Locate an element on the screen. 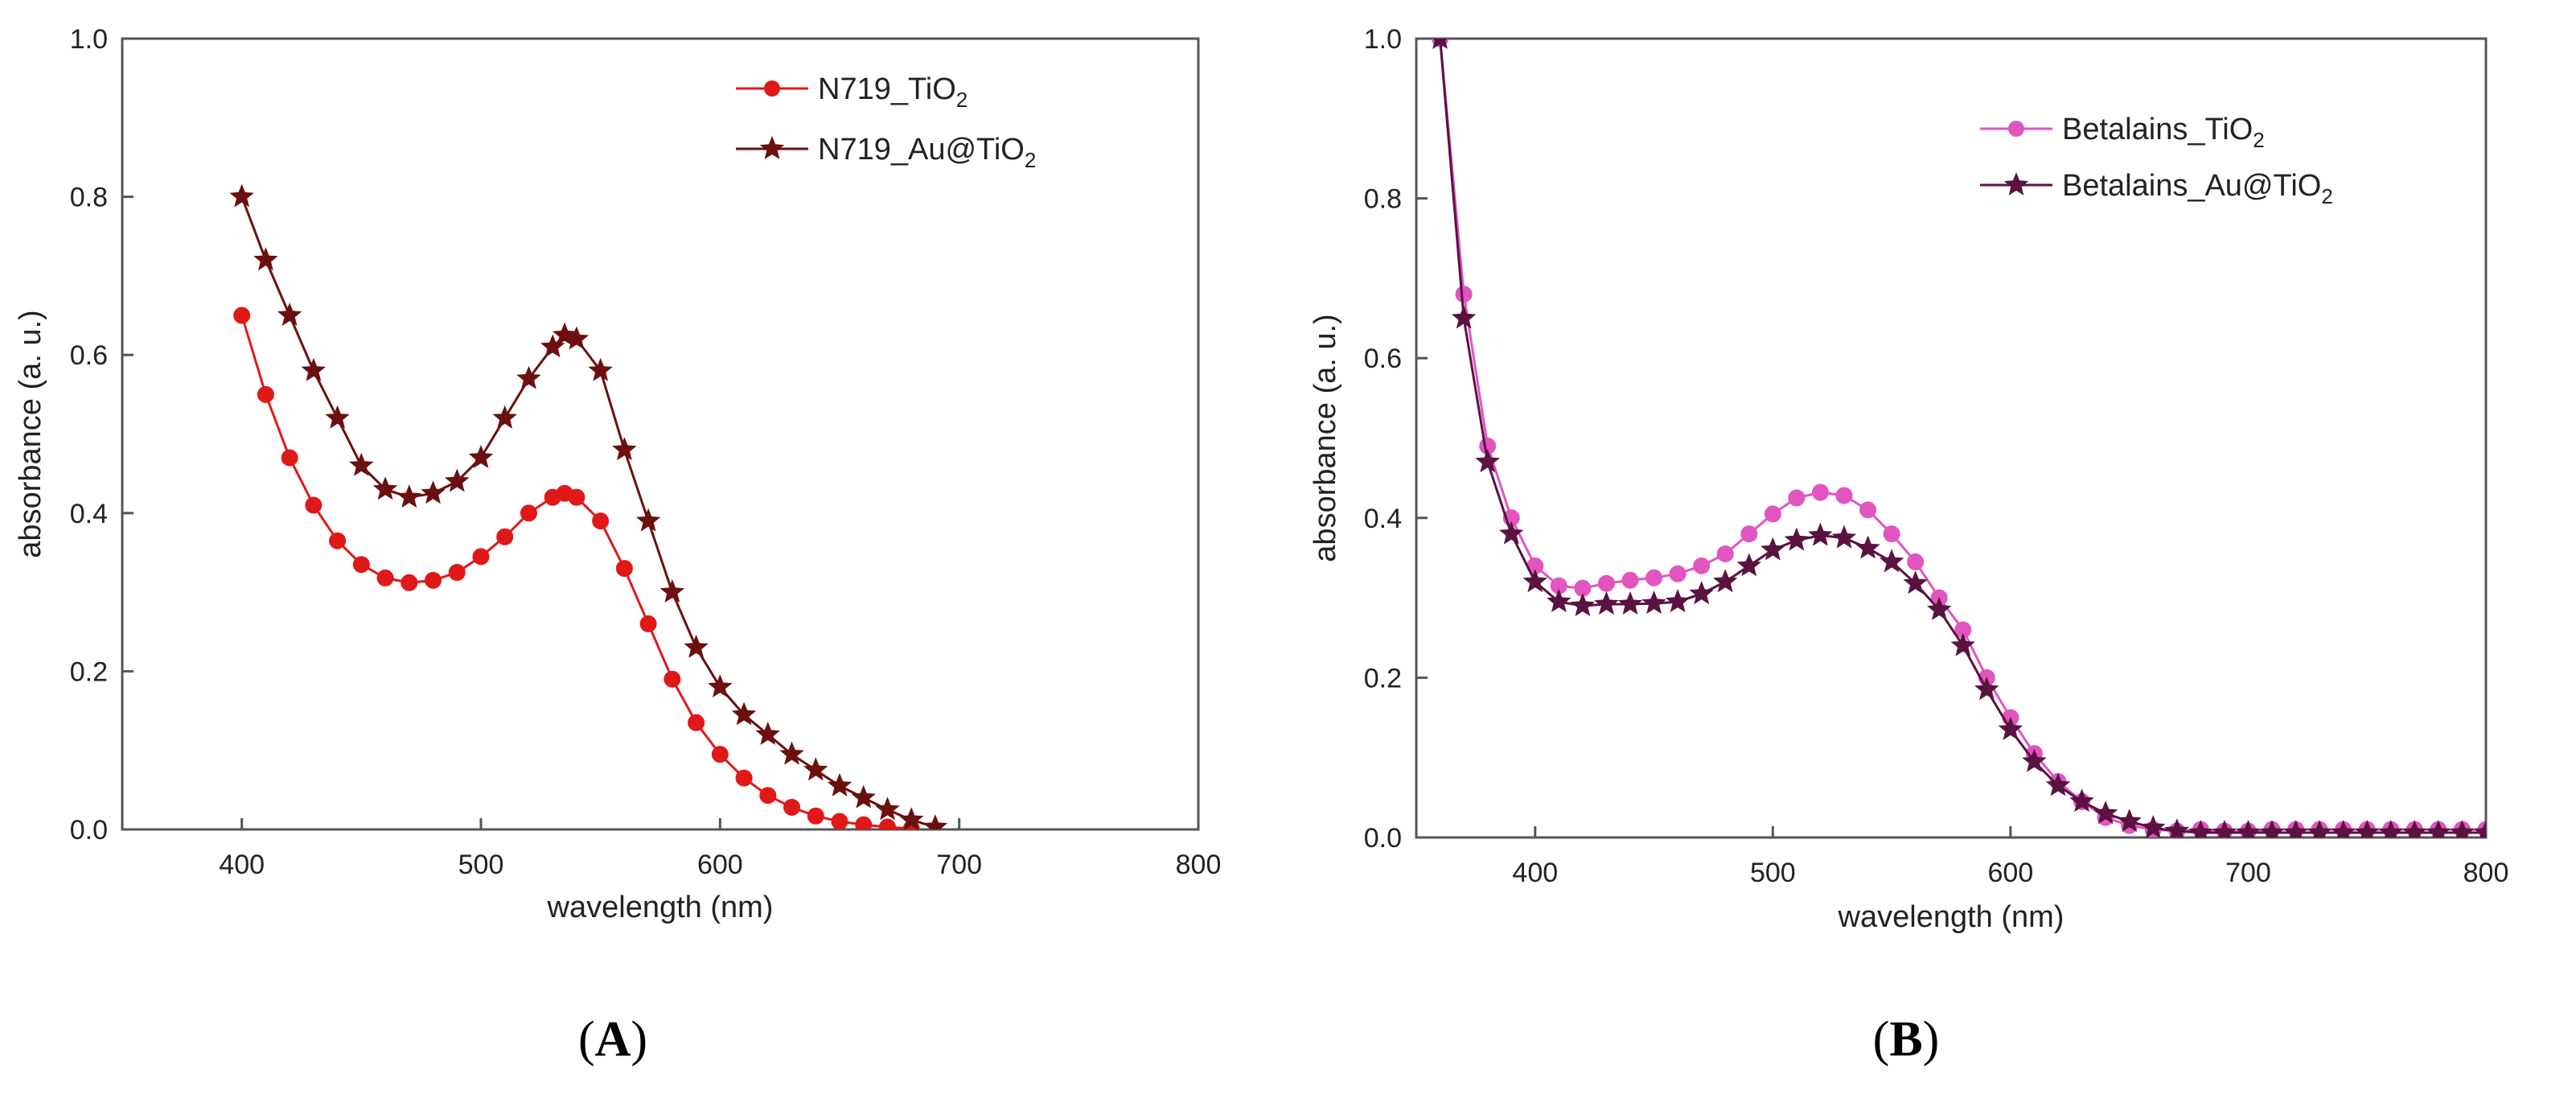 The height and width of the screenshot is (1111, 2576). panel-label: (B) is located at coordinates (1906, 1039).